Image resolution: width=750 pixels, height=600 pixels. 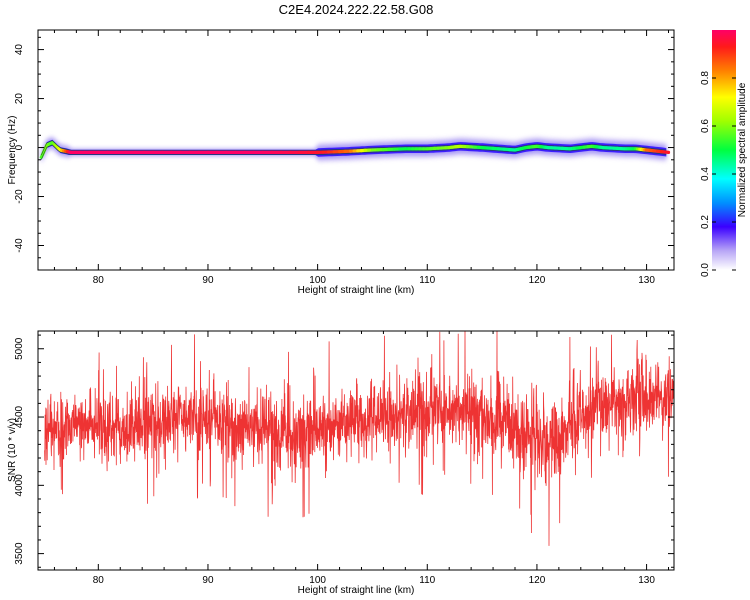 What do you see at coordinates (742, 149) in the screenshot?
I see `colorbar-label: Normalized spectral amplitude` at bounding box center [742, 149].